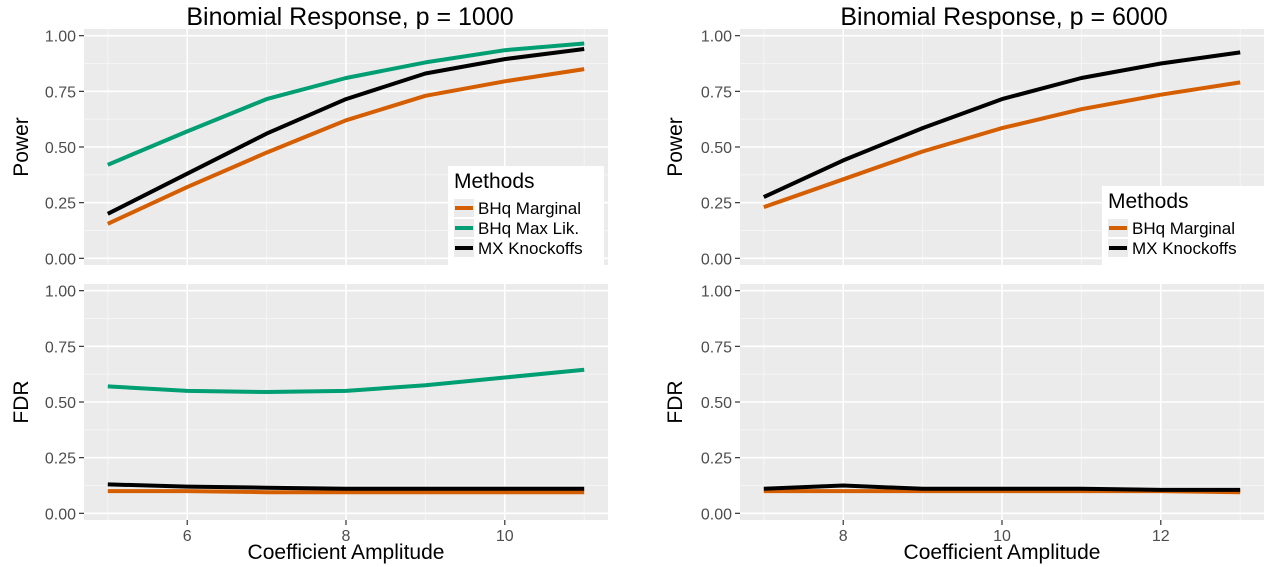  I want to click on chart-title: Binomial Response, p = 6000, so click(1003, 17).